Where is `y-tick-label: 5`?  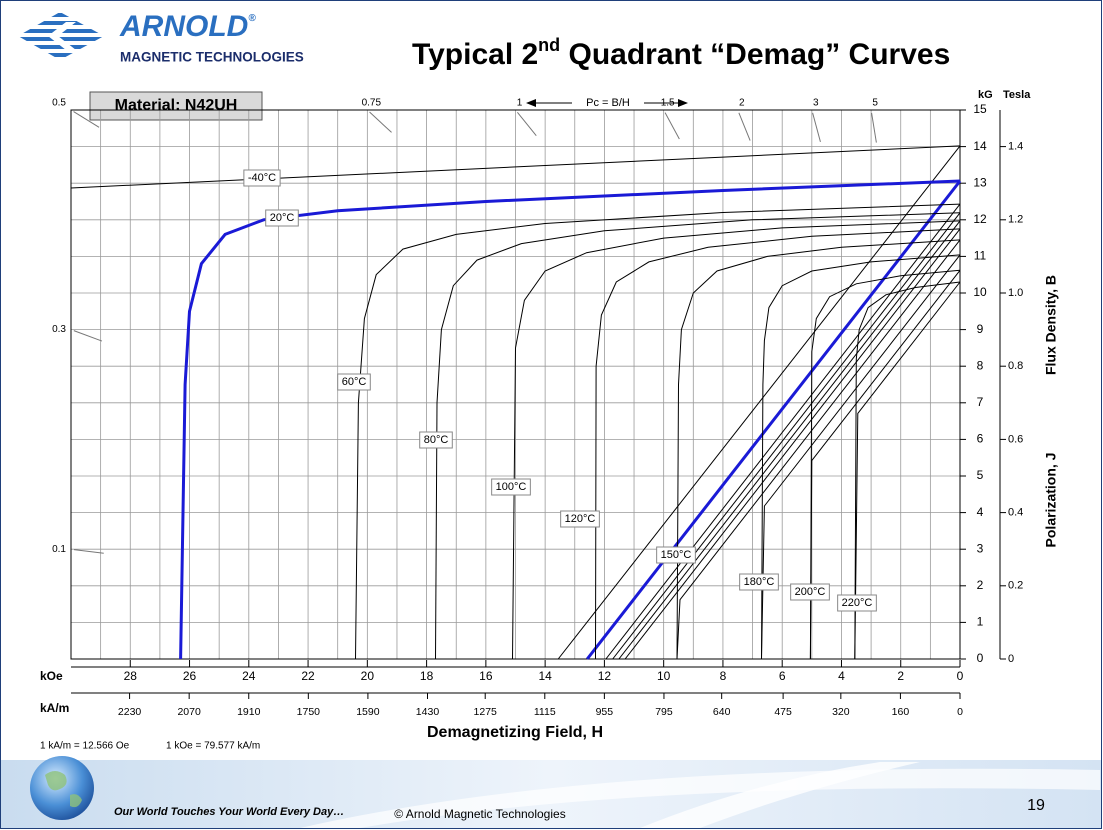 y-tick-label: 5 is located at coordinates (980, 475).